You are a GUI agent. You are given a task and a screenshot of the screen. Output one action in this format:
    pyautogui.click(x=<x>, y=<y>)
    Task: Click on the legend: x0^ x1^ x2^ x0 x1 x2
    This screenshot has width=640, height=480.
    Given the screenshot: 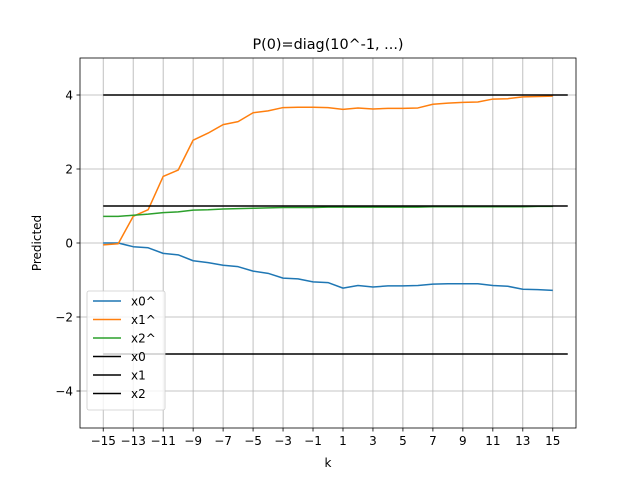 What is the action you would take?
    pyautogui.click(x=126, y=350)
    